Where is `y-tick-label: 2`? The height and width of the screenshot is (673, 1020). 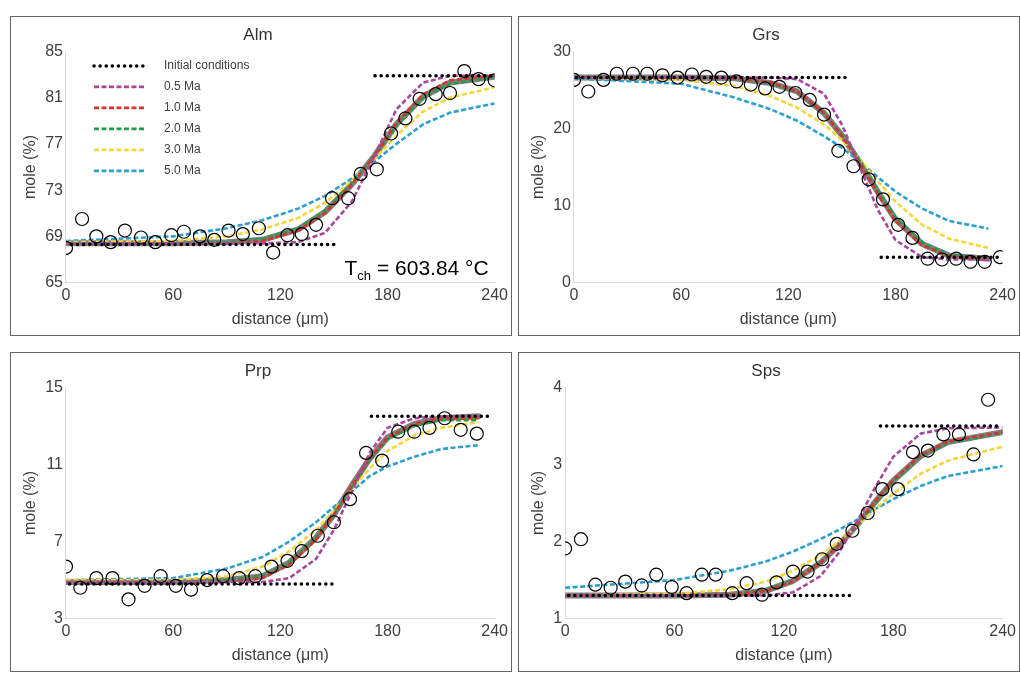 y-tick-label: 2 is located at coordinates (558, 540).